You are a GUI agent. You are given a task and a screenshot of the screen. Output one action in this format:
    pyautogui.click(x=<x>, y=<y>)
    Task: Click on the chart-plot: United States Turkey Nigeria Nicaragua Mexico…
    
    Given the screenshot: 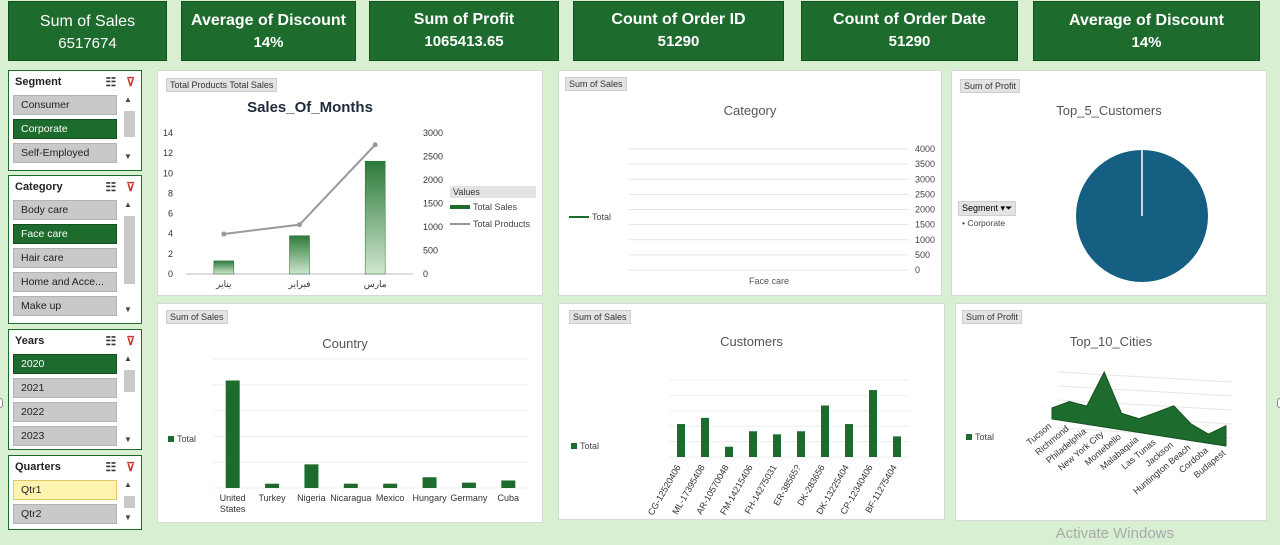 What is the action you would take?
    pyautogui.click(x=370, y=436)
    